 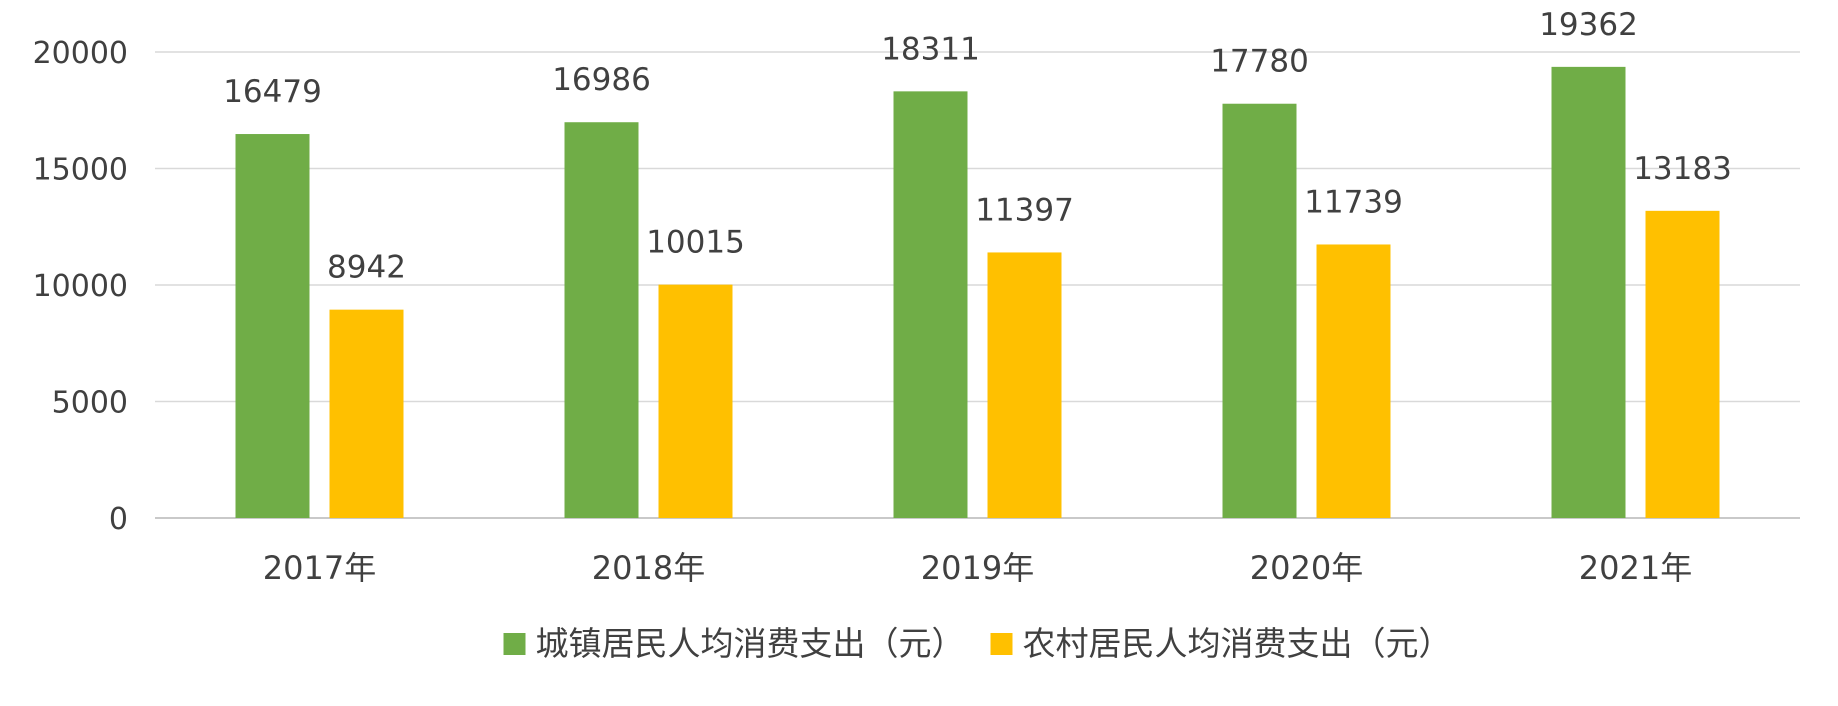 What do you see at coordinates (695, 243) in the screenshot?
I see `data-label: 10015` at bounding box center [695, 243].